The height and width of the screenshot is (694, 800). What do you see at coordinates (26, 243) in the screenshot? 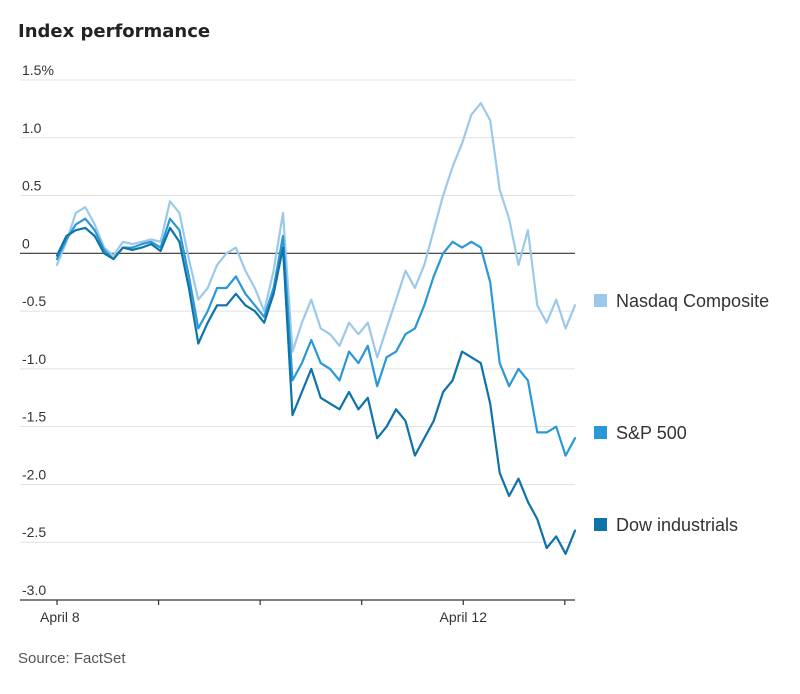
I see `y-tick-label: 0` at bounding box center [26, 243].